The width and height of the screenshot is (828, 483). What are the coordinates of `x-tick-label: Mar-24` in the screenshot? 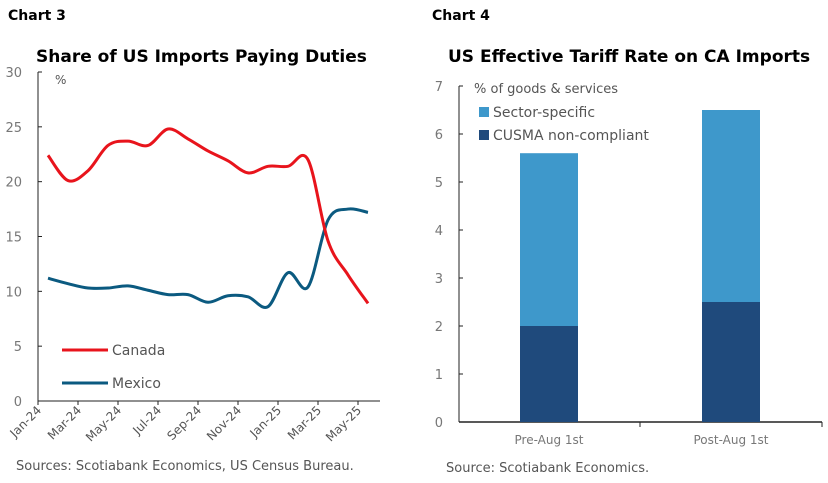 It's located at (64, 422).